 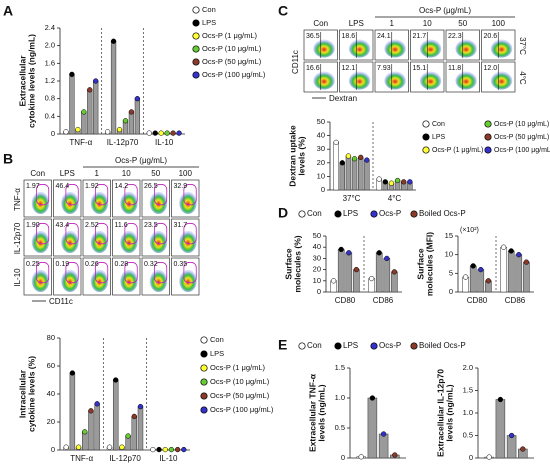 What do you see at coordinates (17, 238) in the screenshot?
I see `row-label: IL-12p70` at bounding box center [17, 238].